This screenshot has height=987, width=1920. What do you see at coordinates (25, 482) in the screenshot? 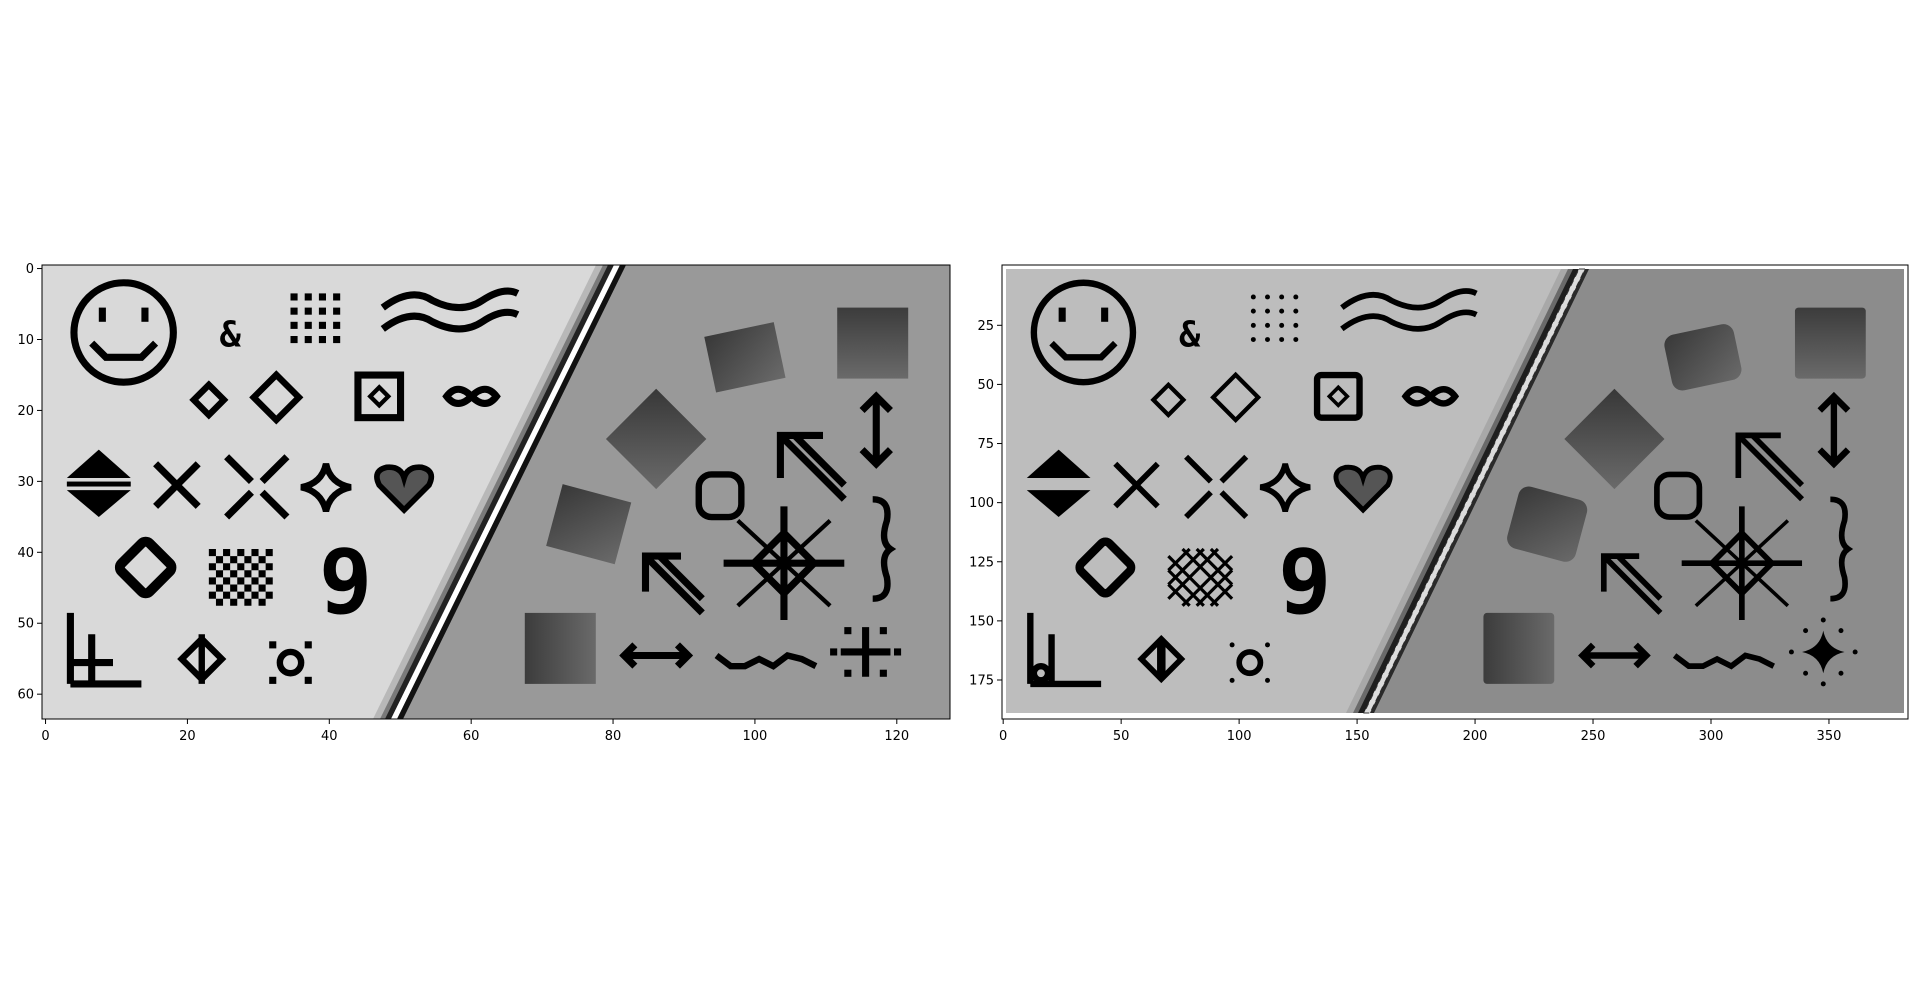
I see `left-y-tick-label-3: 30` at bounding box center [25, 482].